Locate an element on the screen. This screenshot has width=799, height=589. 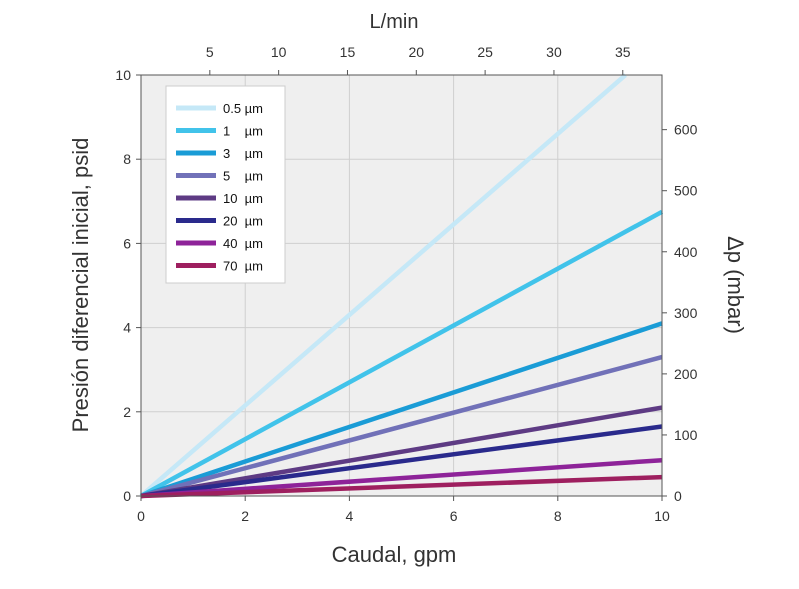
y-tick-label: 10 is located at coordinates (123, 75).